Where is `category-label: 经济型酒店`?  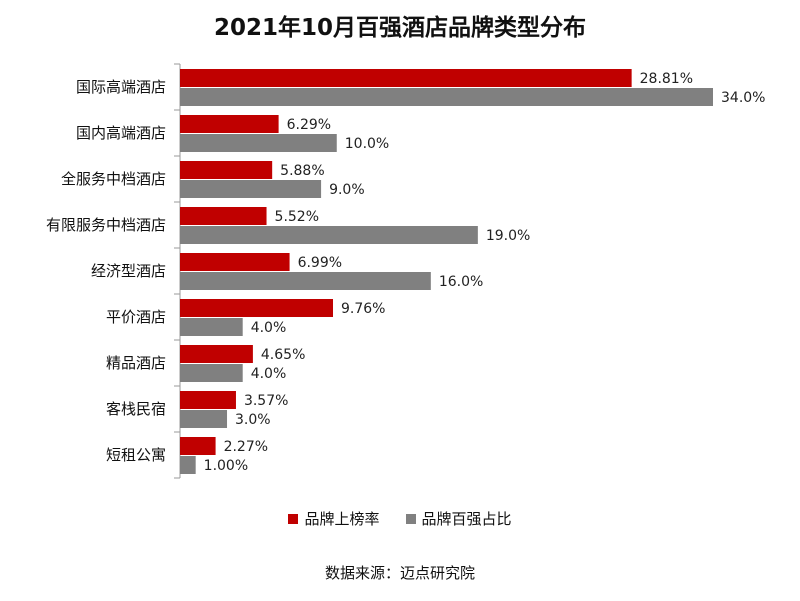 category-label: 经济型酒店 is located at coordinates (128, 271).